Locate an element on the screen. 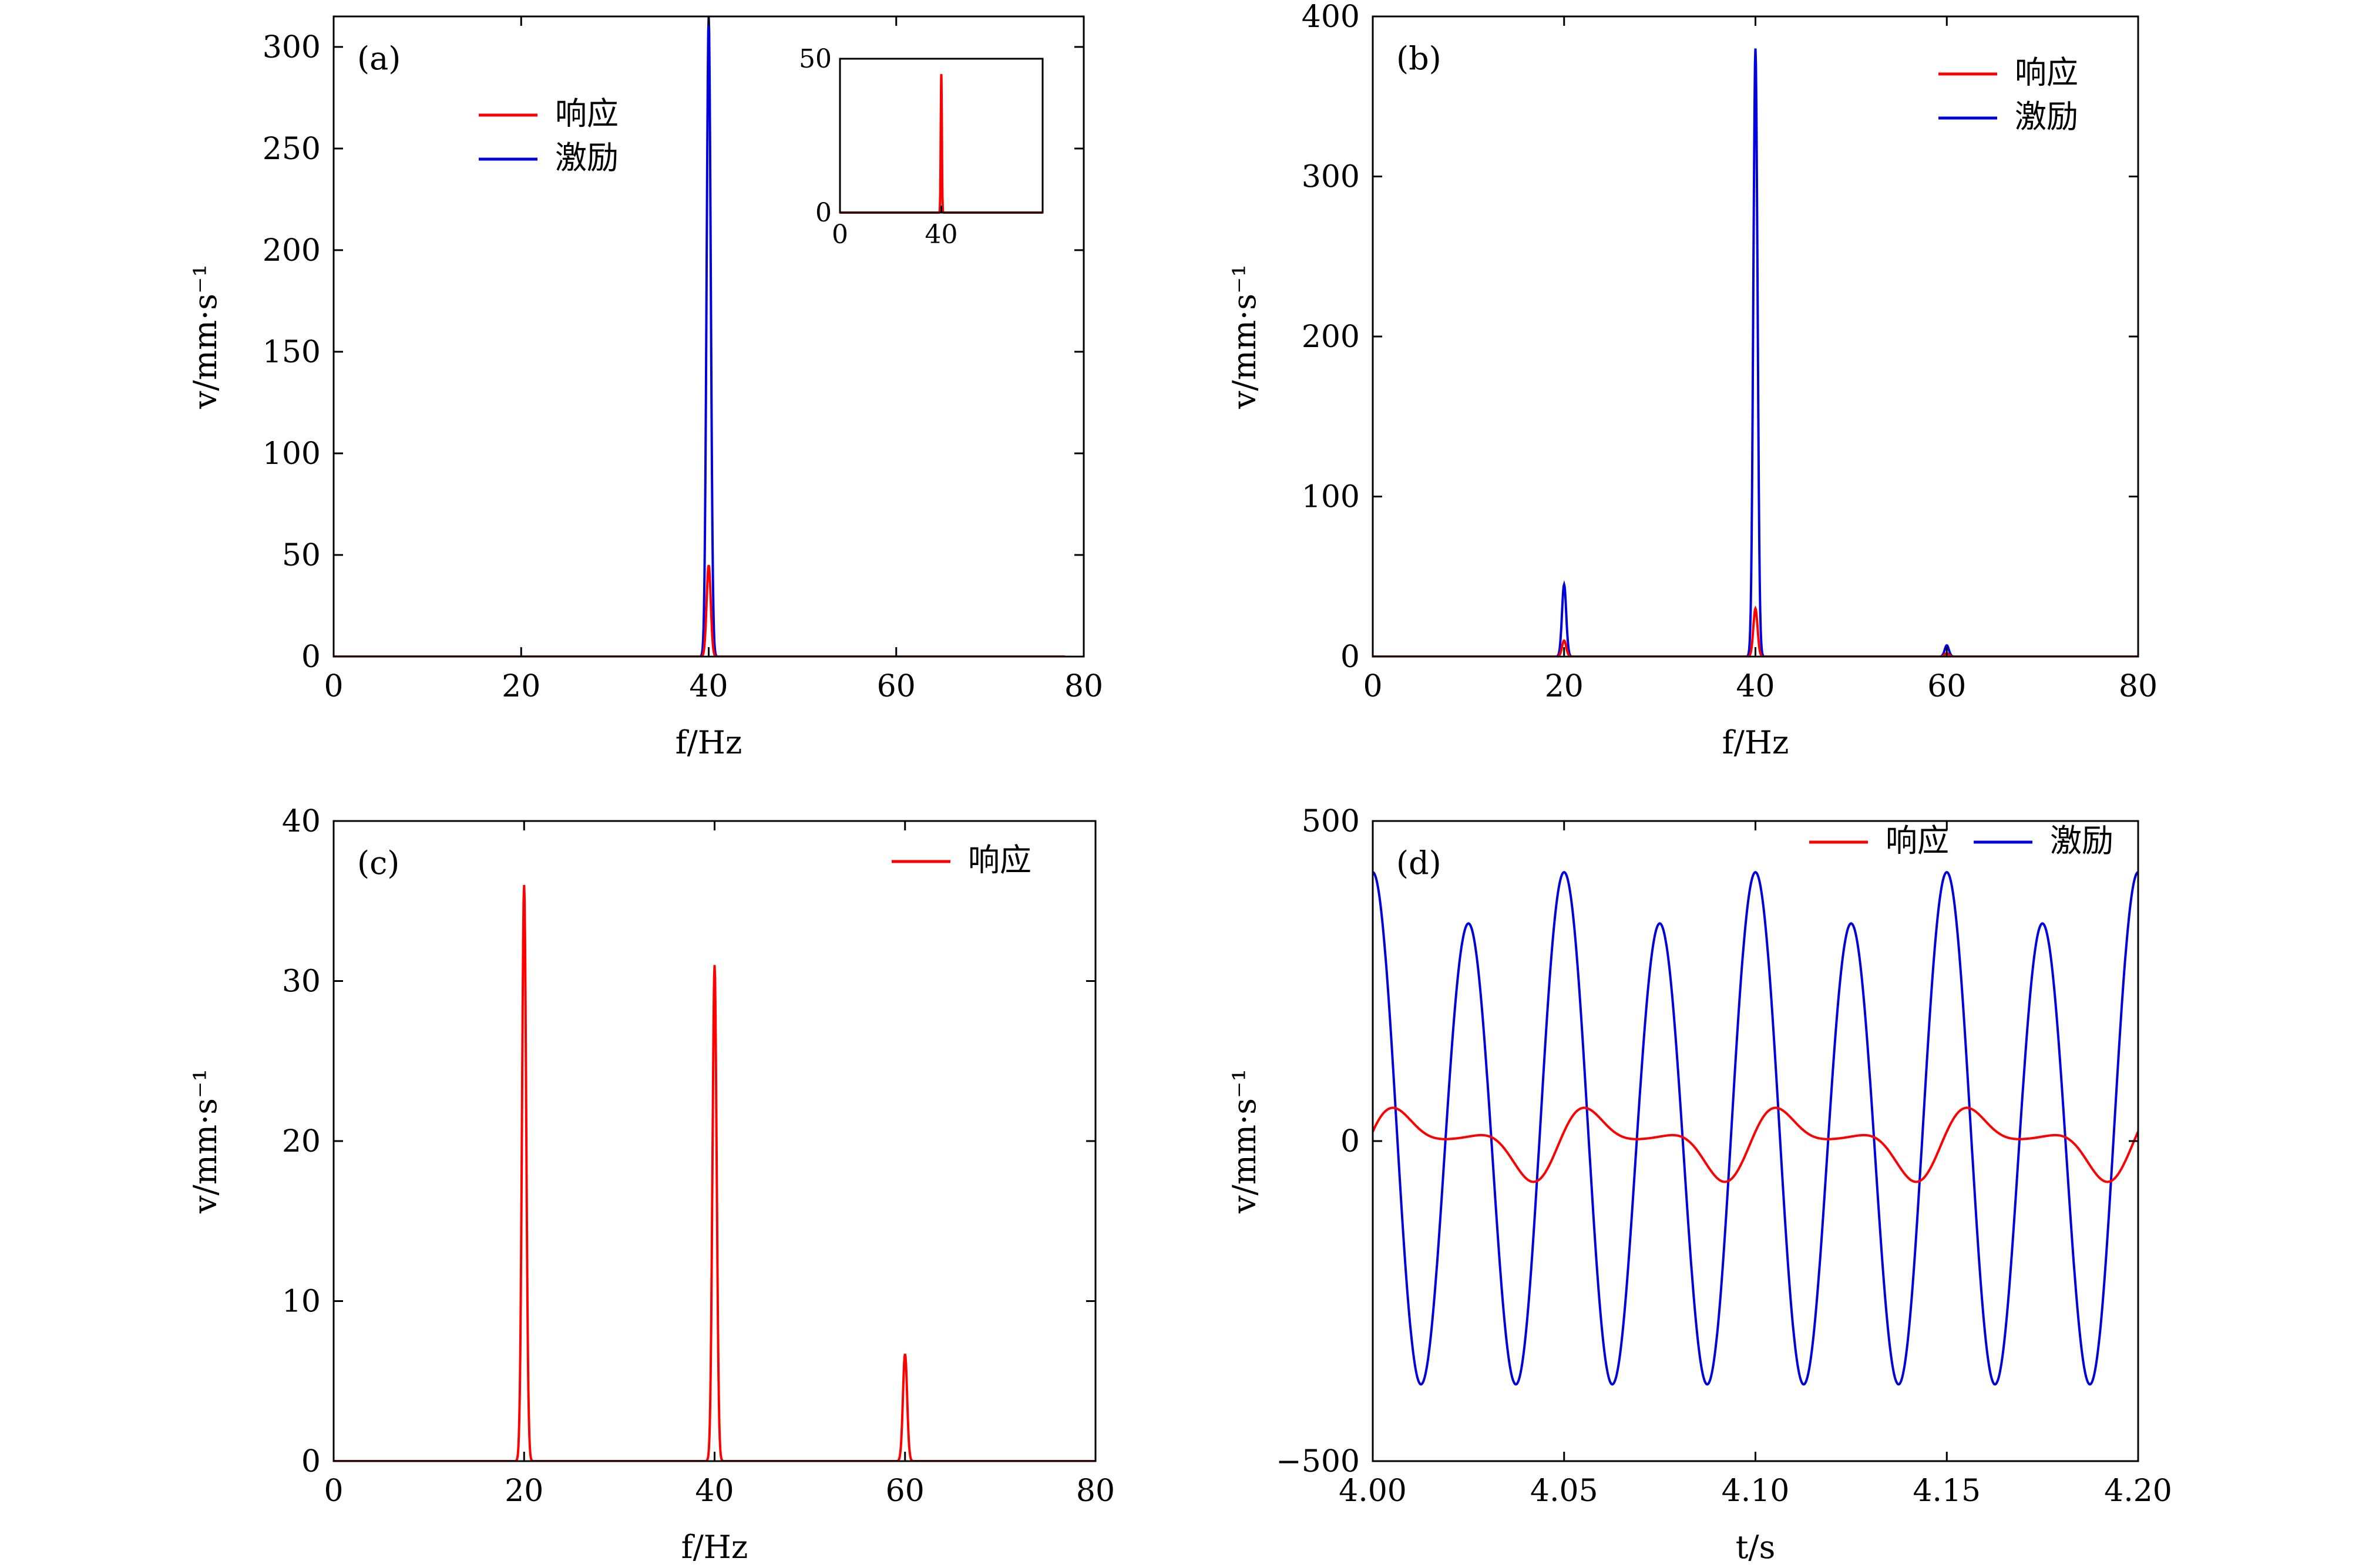 Image resolution: width=2359 pixels, height=1568 pixels. inset-x-tick-label: 0 is located at coordinates (840, 235).